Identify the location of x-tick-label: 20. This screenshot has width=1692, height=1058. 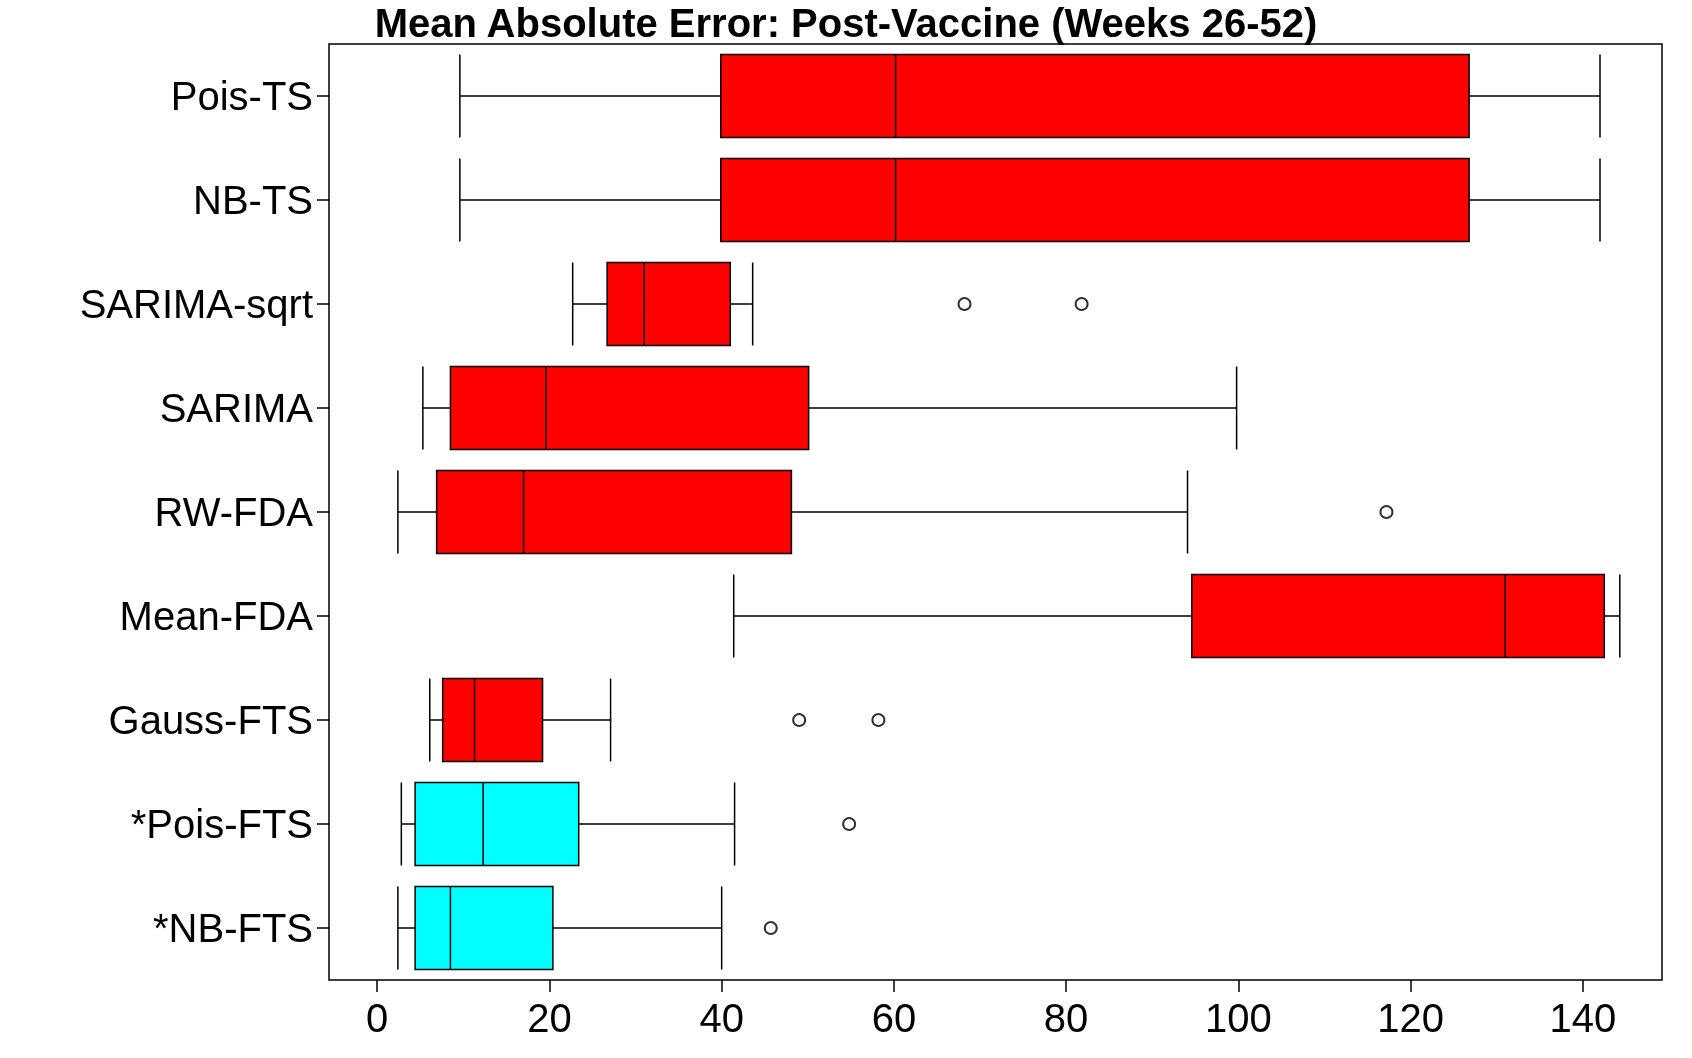
(549, 1018).